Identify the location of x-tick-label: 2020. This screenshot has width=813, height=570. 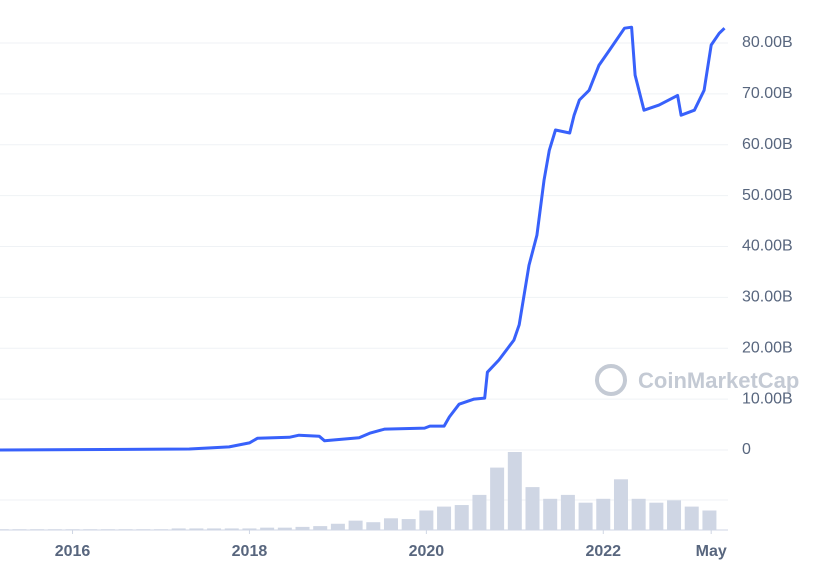
(427, 551).